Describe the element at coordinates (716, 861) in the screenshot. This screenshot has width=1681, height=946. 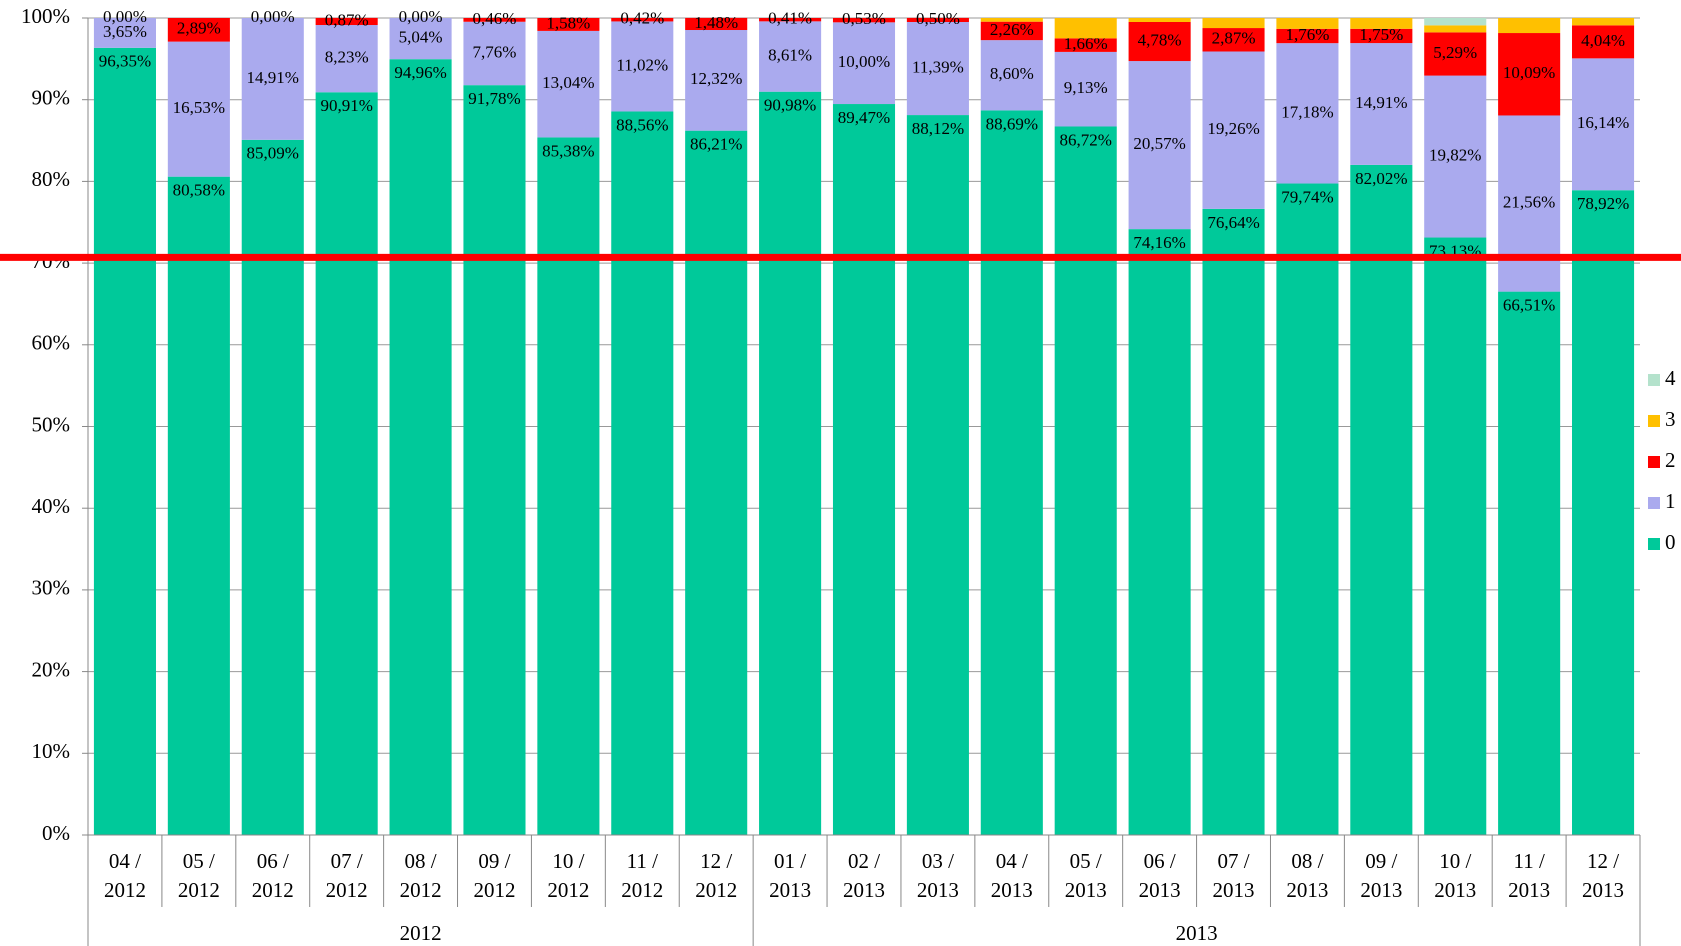
I see `x-tick-label: 12 /` at that location.